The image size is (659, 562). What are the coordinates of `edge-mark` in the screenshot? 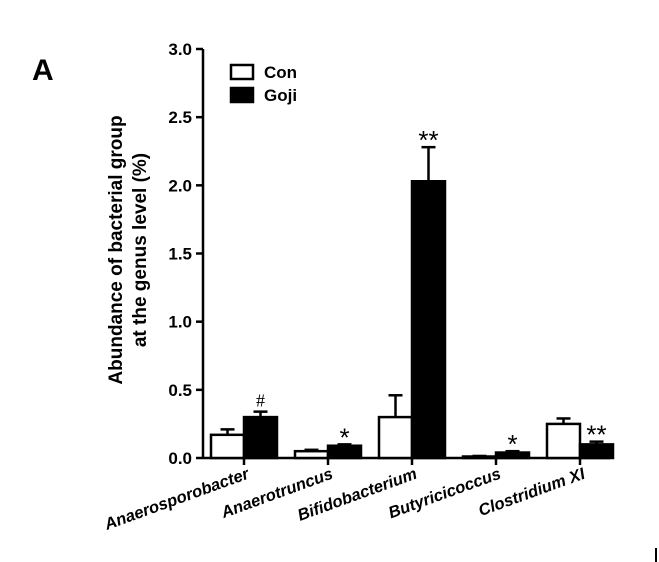 It's located at (656, 555).